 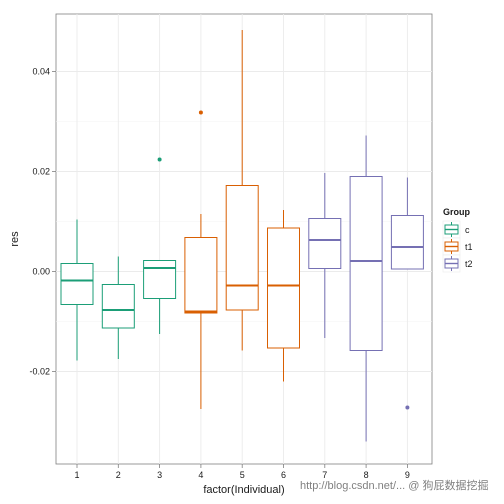 I want to click on x-tick-label-2: 2, so click(x=118, y=475).